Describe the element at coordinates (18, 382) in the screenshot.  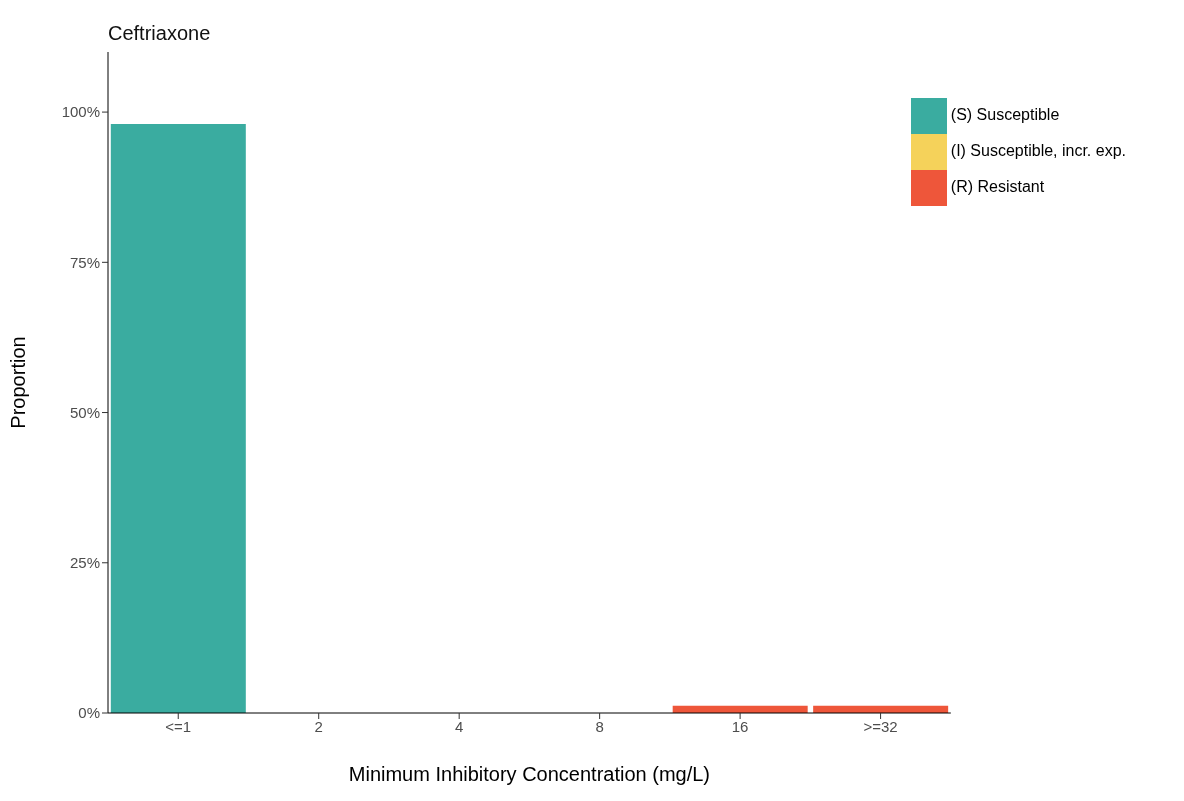
I see `y-axis-title: Proportion` at that location.